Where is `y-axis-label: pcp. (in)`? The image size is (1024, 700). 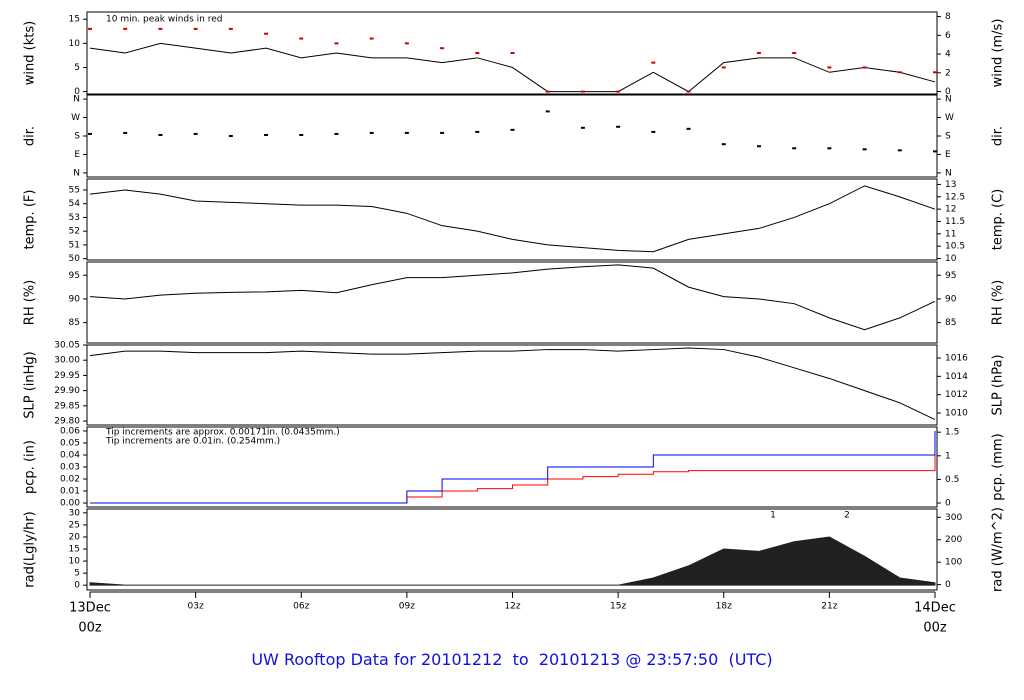 y-axis-label: pcp. (in) is located at coordinates (30, 467).